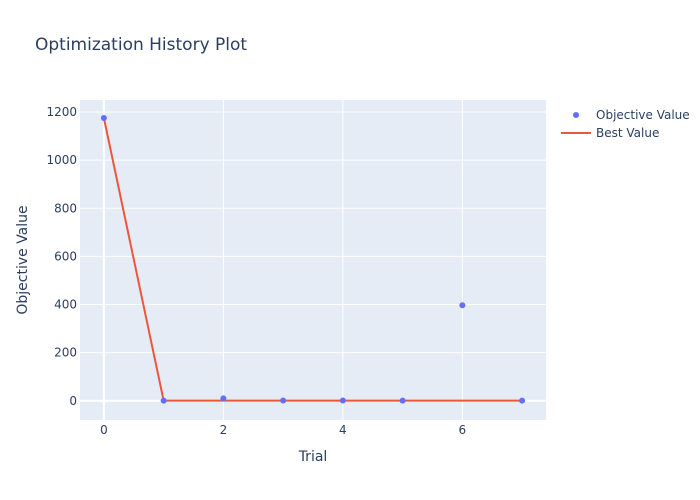  What do you see at coordinates (61, 112) in the screenshot?
I see `y-tick-label: 1200` at bounding box center [61, 112].